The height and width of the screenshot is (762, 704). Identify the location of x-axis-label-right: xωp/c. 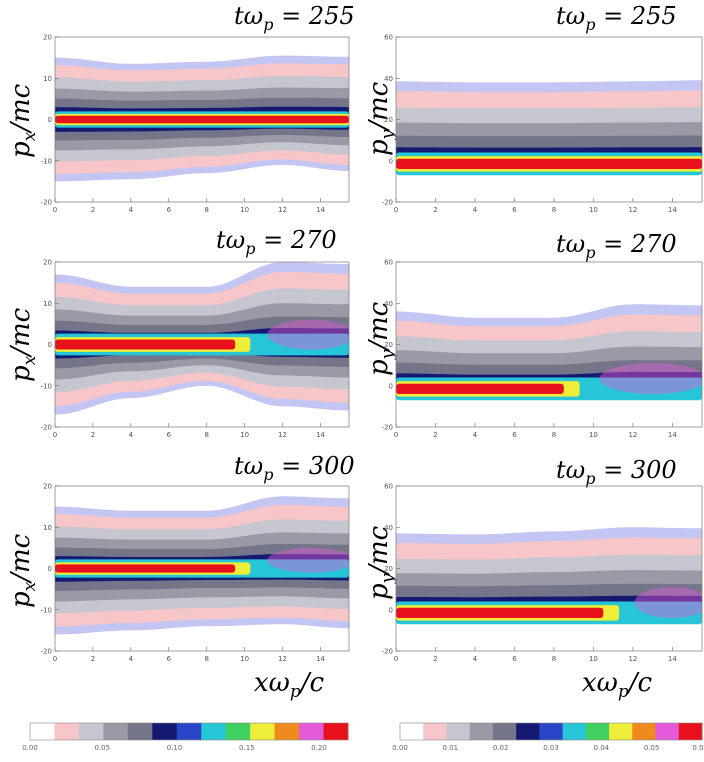
(617, 685).